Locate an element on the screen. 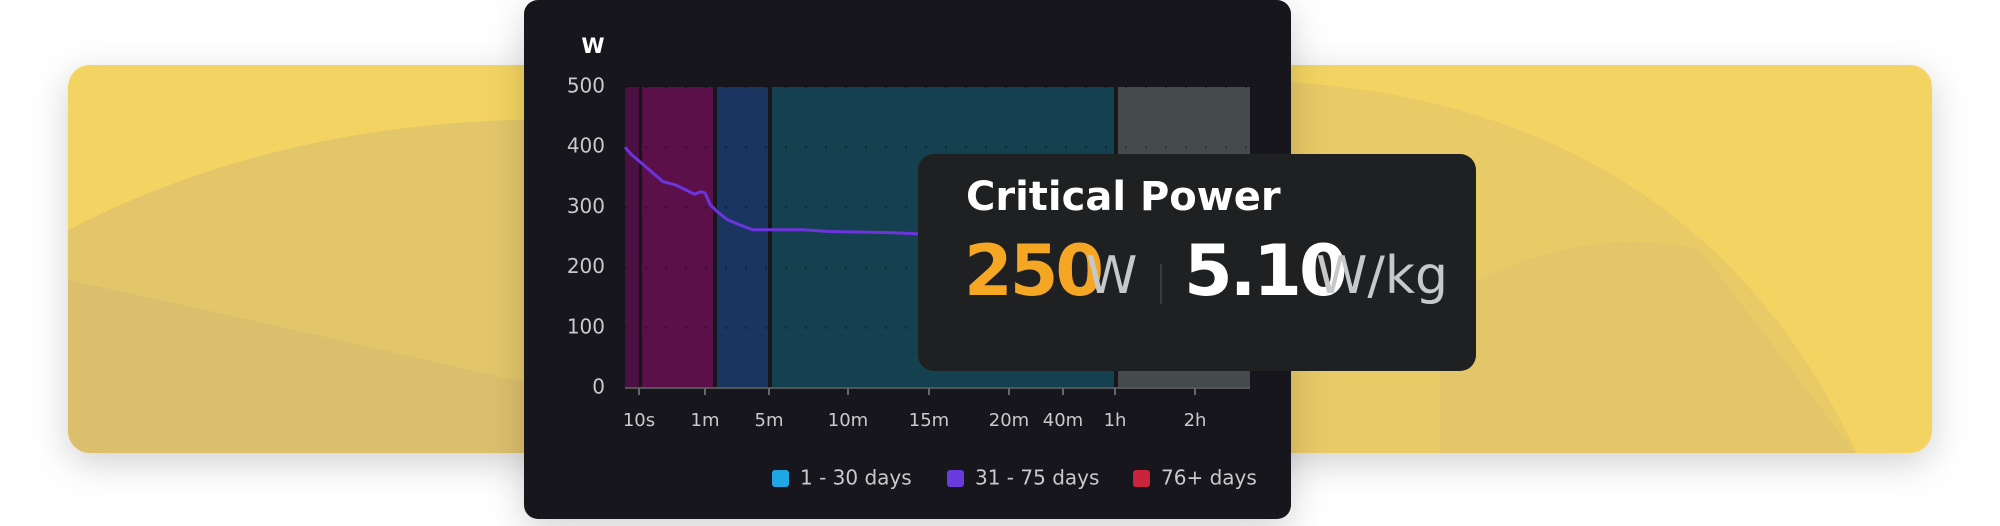 Image resolution: width=2000 pixels, height=526 pixels. y-axis-label: W is located at coordinates (592, 46).